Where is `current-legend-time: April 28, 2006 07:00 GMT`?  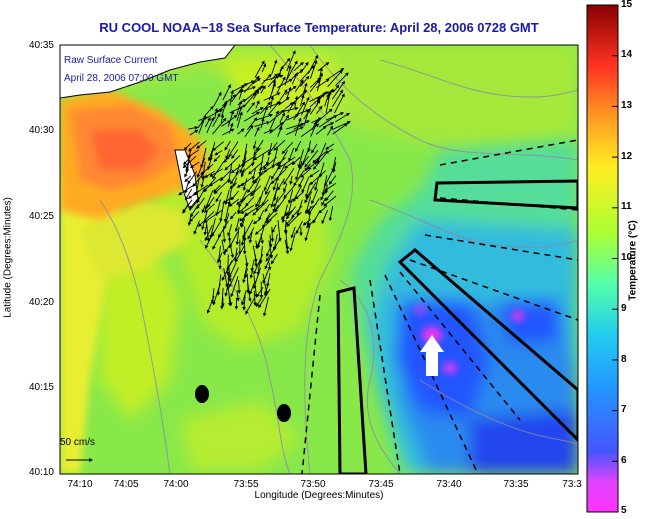
current-legend-time: April 28, 2006 07:00 GMT is located at coordinates (121, 78).